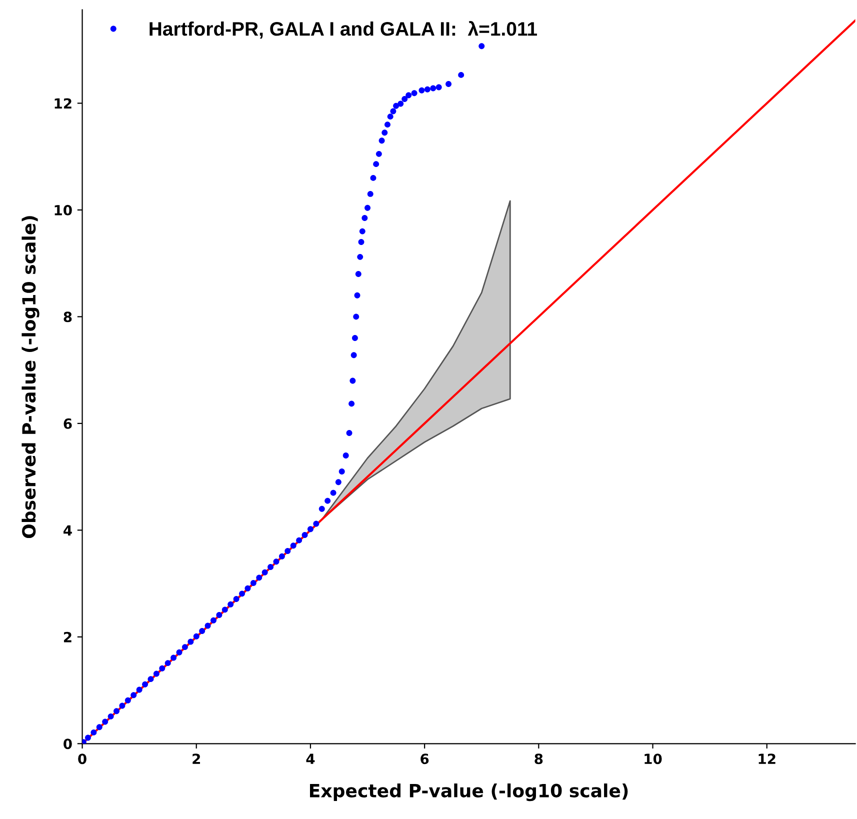 This screenshot has width=857, height=819. I want to click on x-tick-label: 0, so click(82, 759).